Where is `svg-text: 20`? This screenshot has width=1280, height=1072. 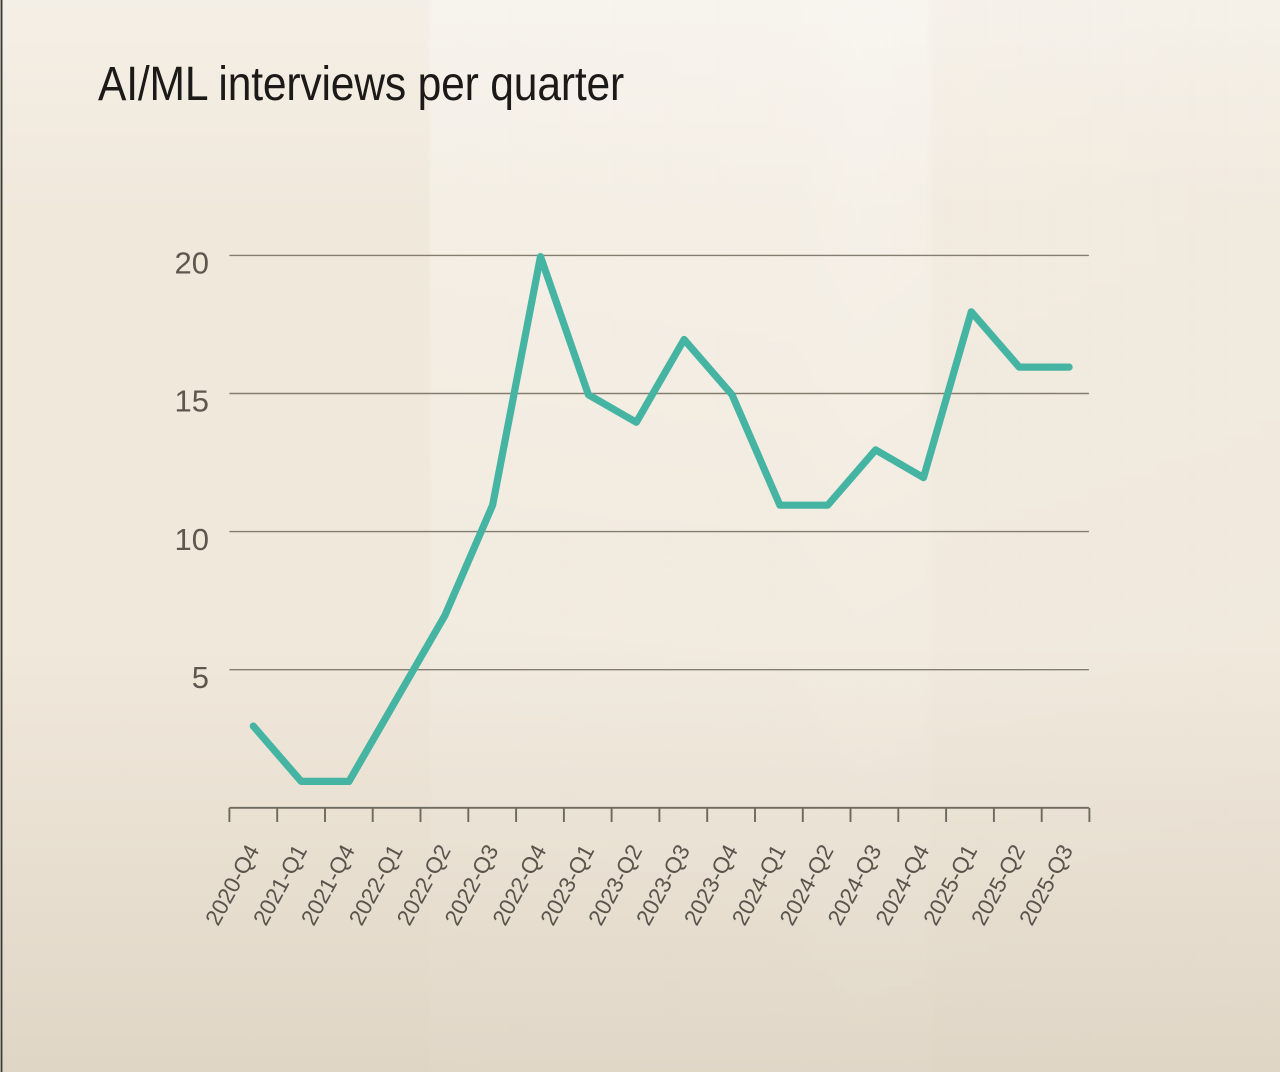
svg-text: 20 is located at coordinates (192, 263).